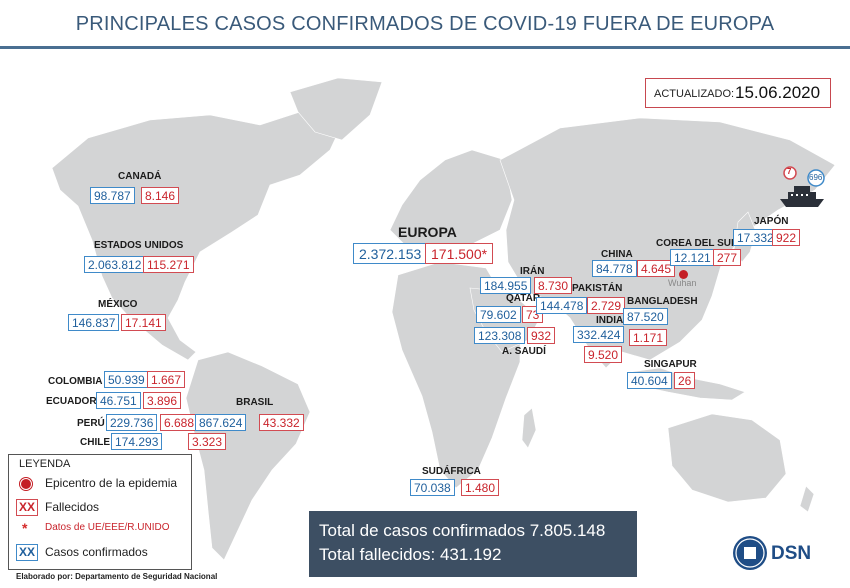  I want to click on deaths-saudi: 932, so click(541, 335).